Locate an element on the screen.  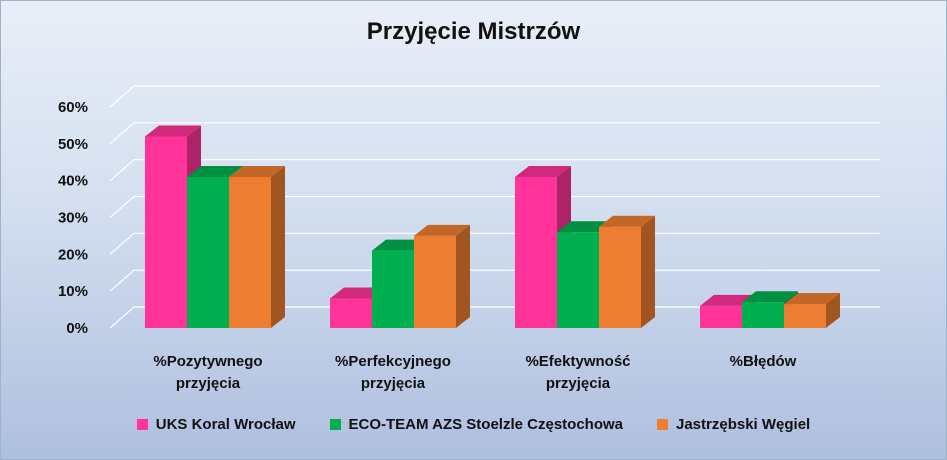
legend-label: ECO-TEAM AZS Stoelzle Częstochowa is located at coordinates (485, 424).